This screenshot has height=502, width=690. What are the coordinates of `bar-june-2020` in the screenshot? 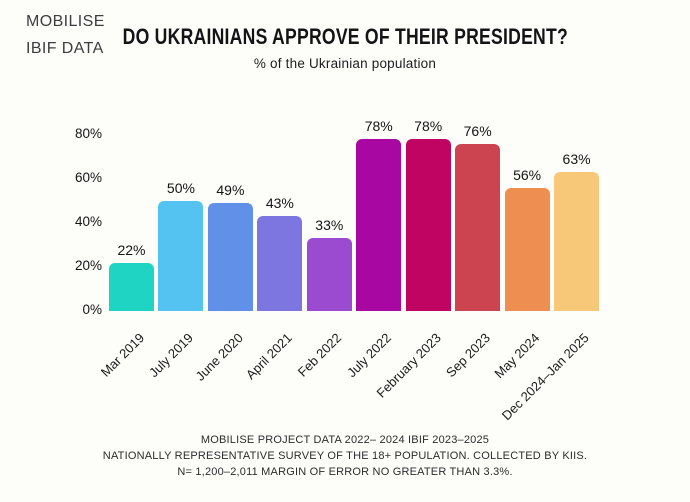 It's located at (230, 257).